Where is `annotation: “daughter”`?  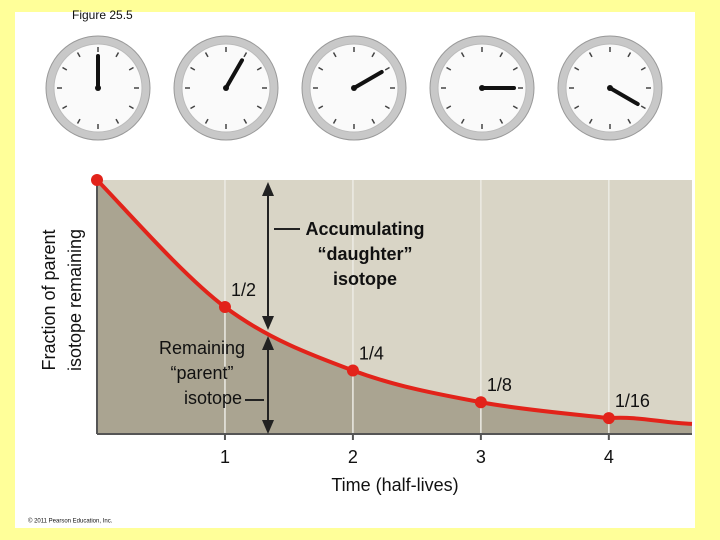
annotation: “daughter” is located at coordinates (364, 254).